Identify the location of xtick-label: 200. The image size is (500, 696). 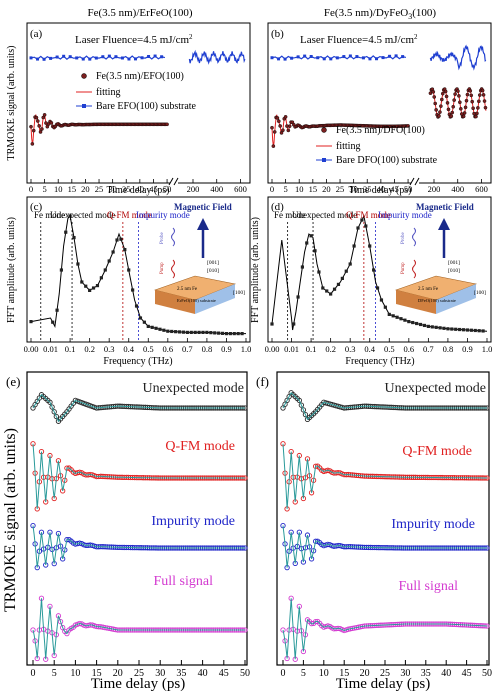
(434, 189).